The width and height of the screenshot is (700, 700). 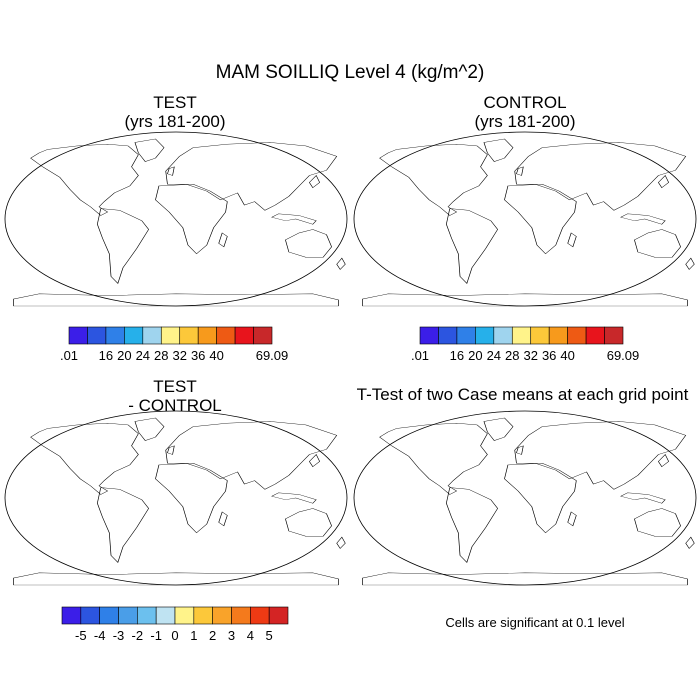 I want to click on control-title-line1: CONTROL, so click(x=525, y=102).